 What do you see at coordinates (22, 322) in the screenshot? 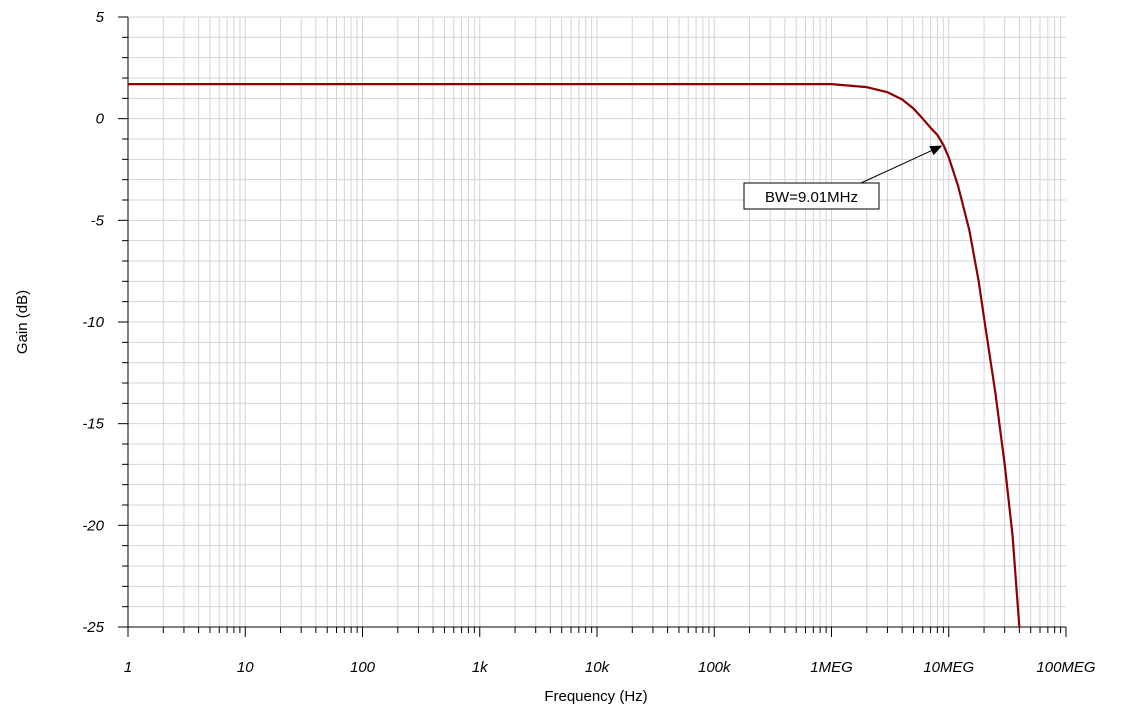
I see `y-axis-label: Gain (dB)` at bounding box center [22, 322].